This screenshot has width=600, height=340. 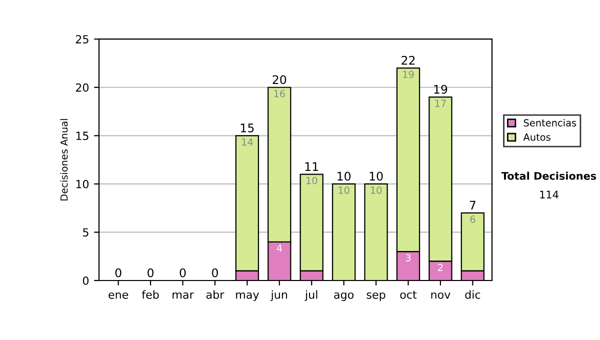 What do you see at coordinates (64, 159) in the screenshot?
I see `y-axis-title: Decisiones Anual` at bounding box center [64, 159].